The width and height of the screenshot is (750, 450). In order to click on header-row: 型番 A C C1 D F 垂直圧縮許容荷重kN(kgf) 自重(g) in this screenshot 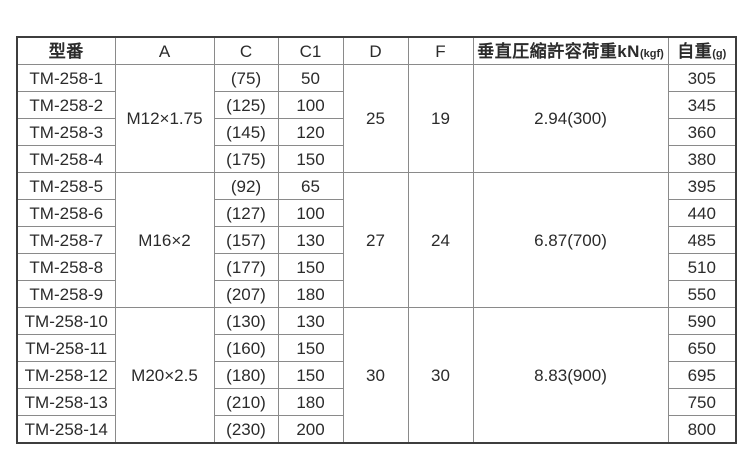, I will do `click(376, 50)`.